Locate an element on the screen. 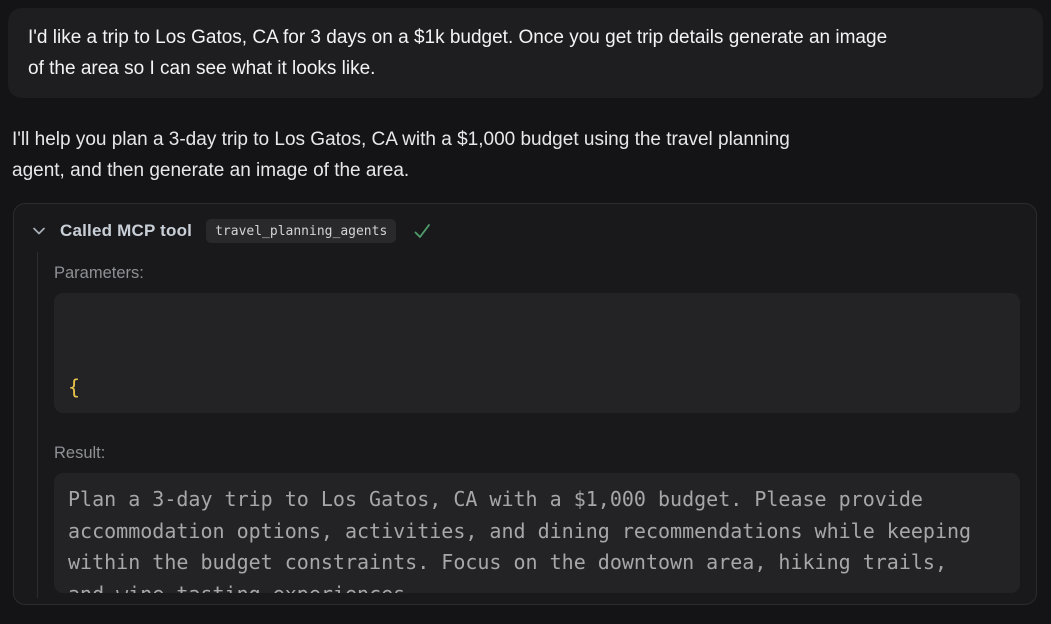 This screenshot has height=624, width=1051. collapse-guideline is located at coordinates (37, 425).